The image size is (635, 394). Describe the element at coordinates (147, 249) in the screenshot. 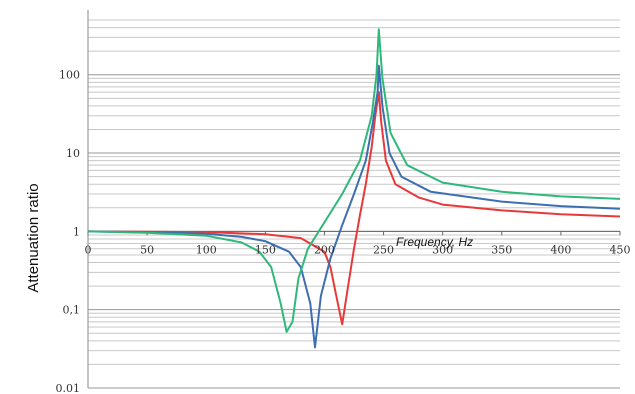

I see `x-tick-label: 50` at that location.